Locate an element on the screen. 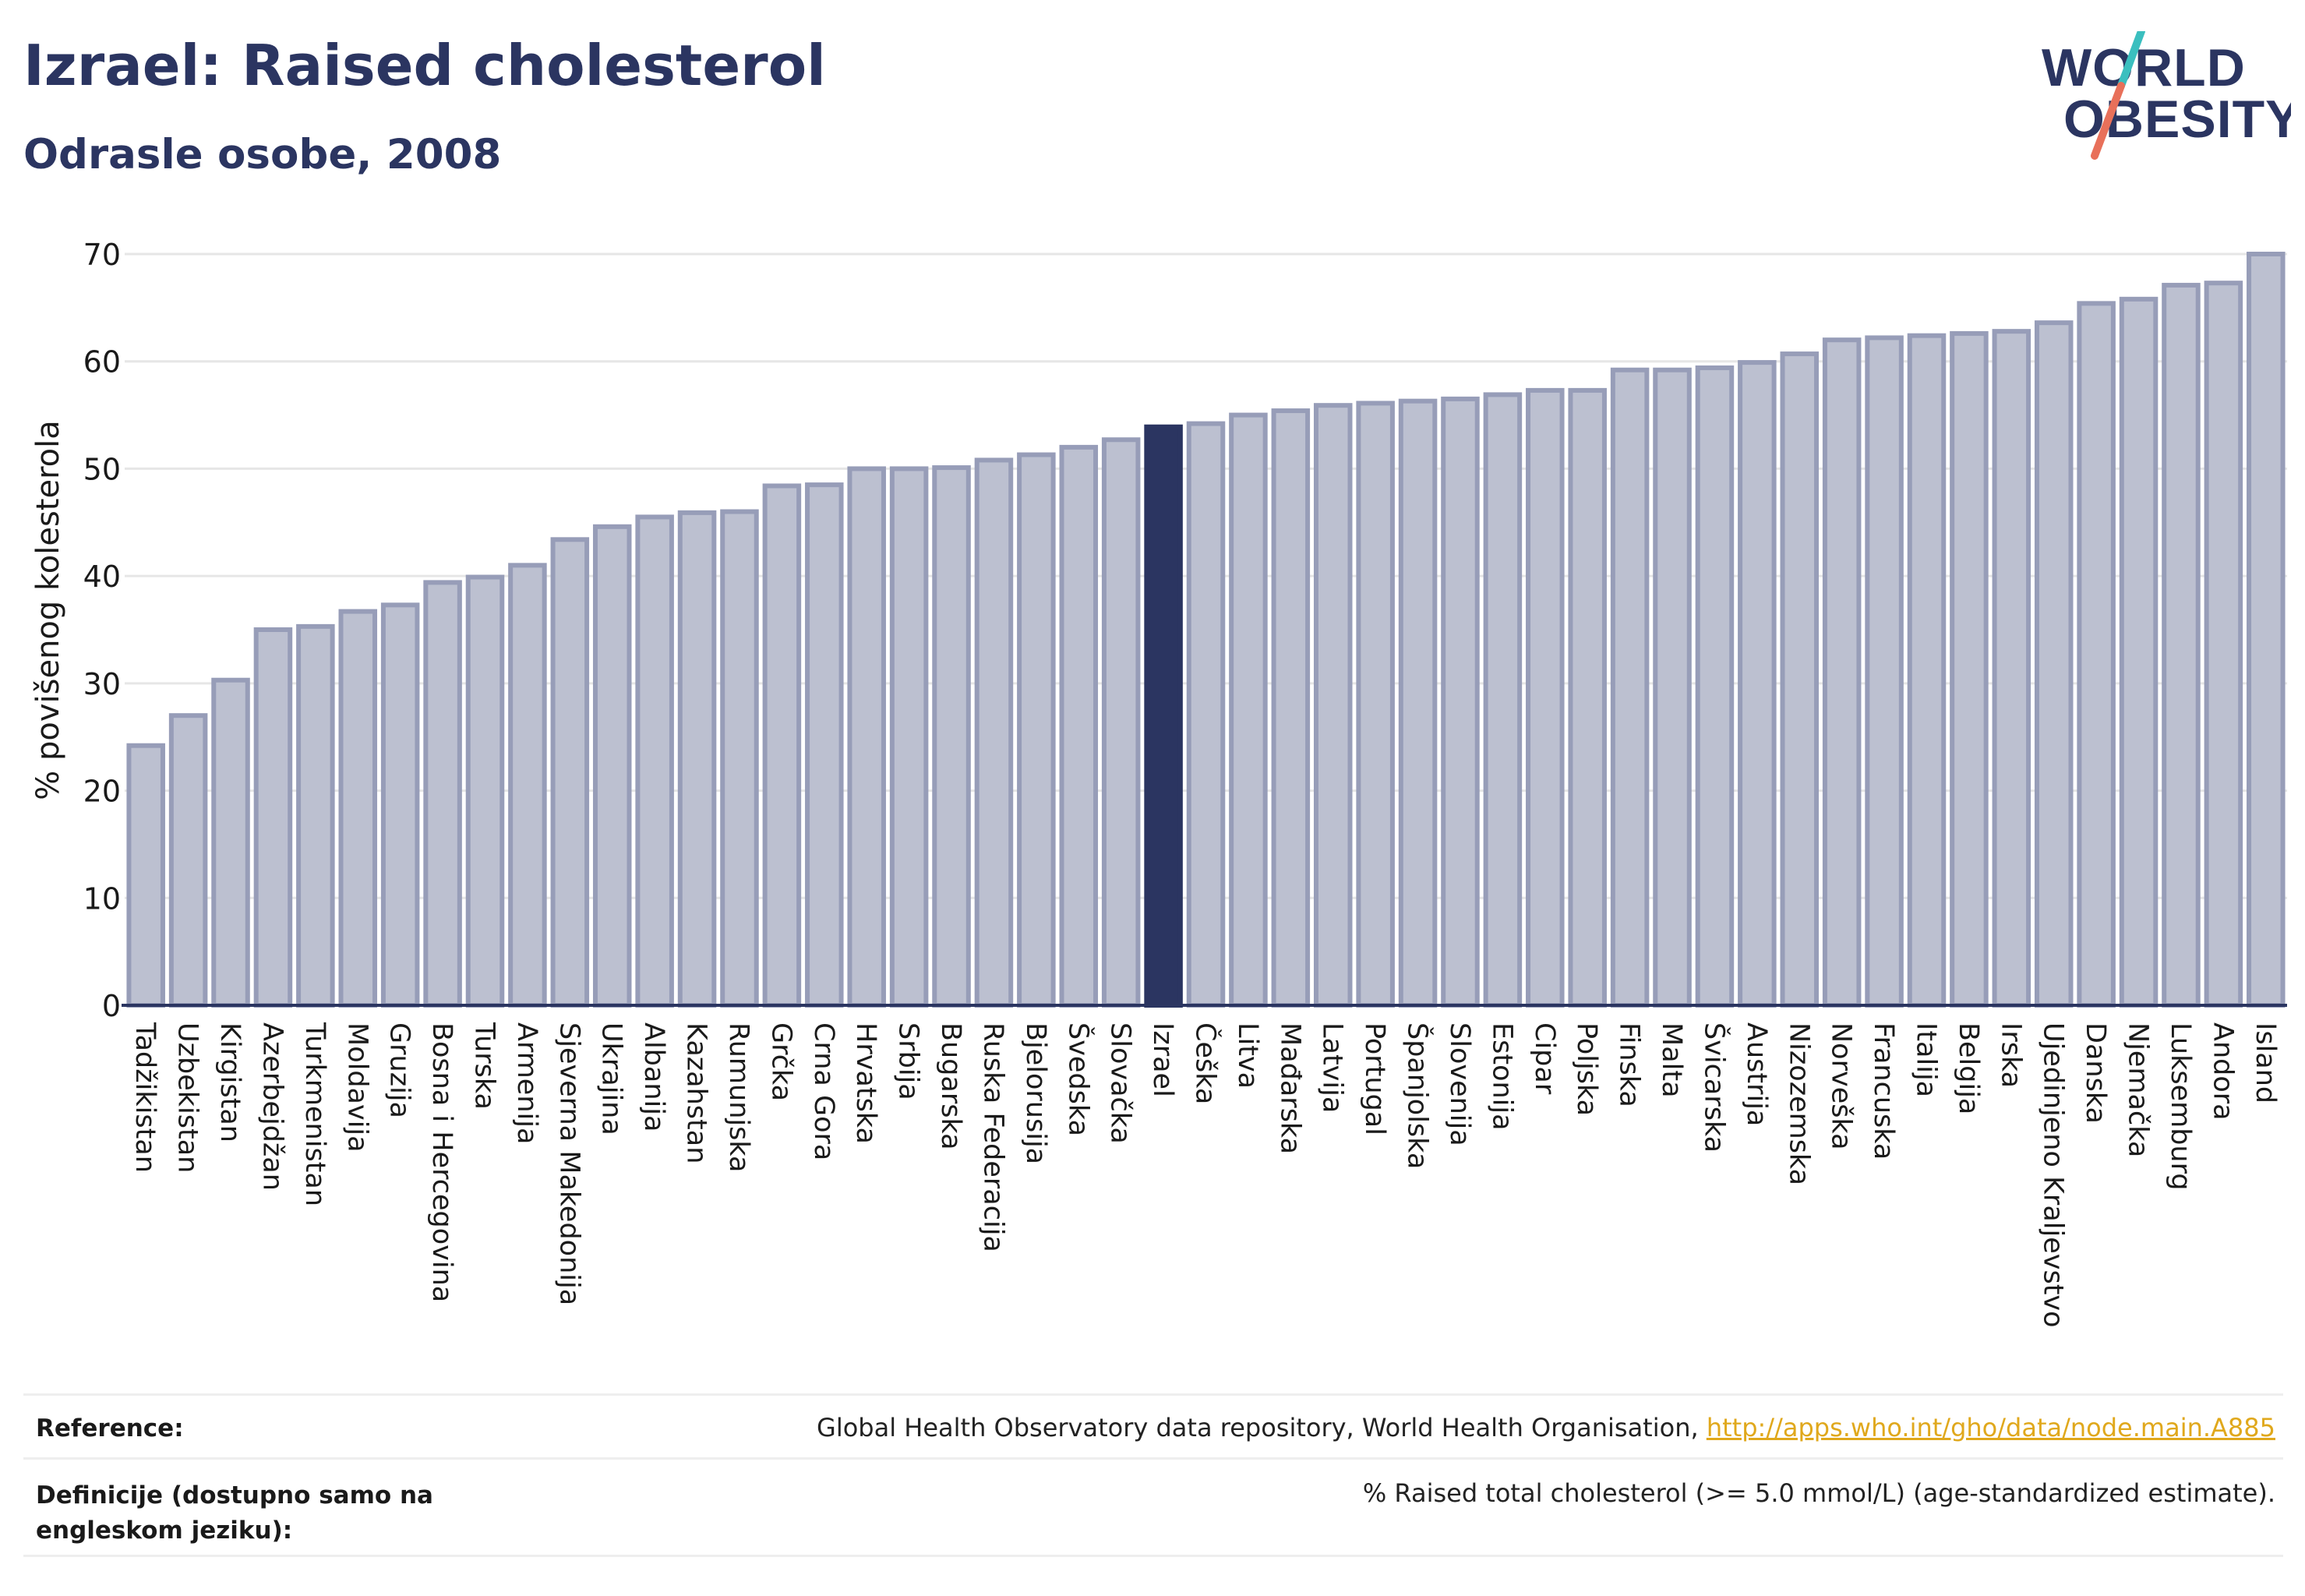 The image size is (2305, 1596). x-tick-label: Češka is located at coordinates (1206, 1063).